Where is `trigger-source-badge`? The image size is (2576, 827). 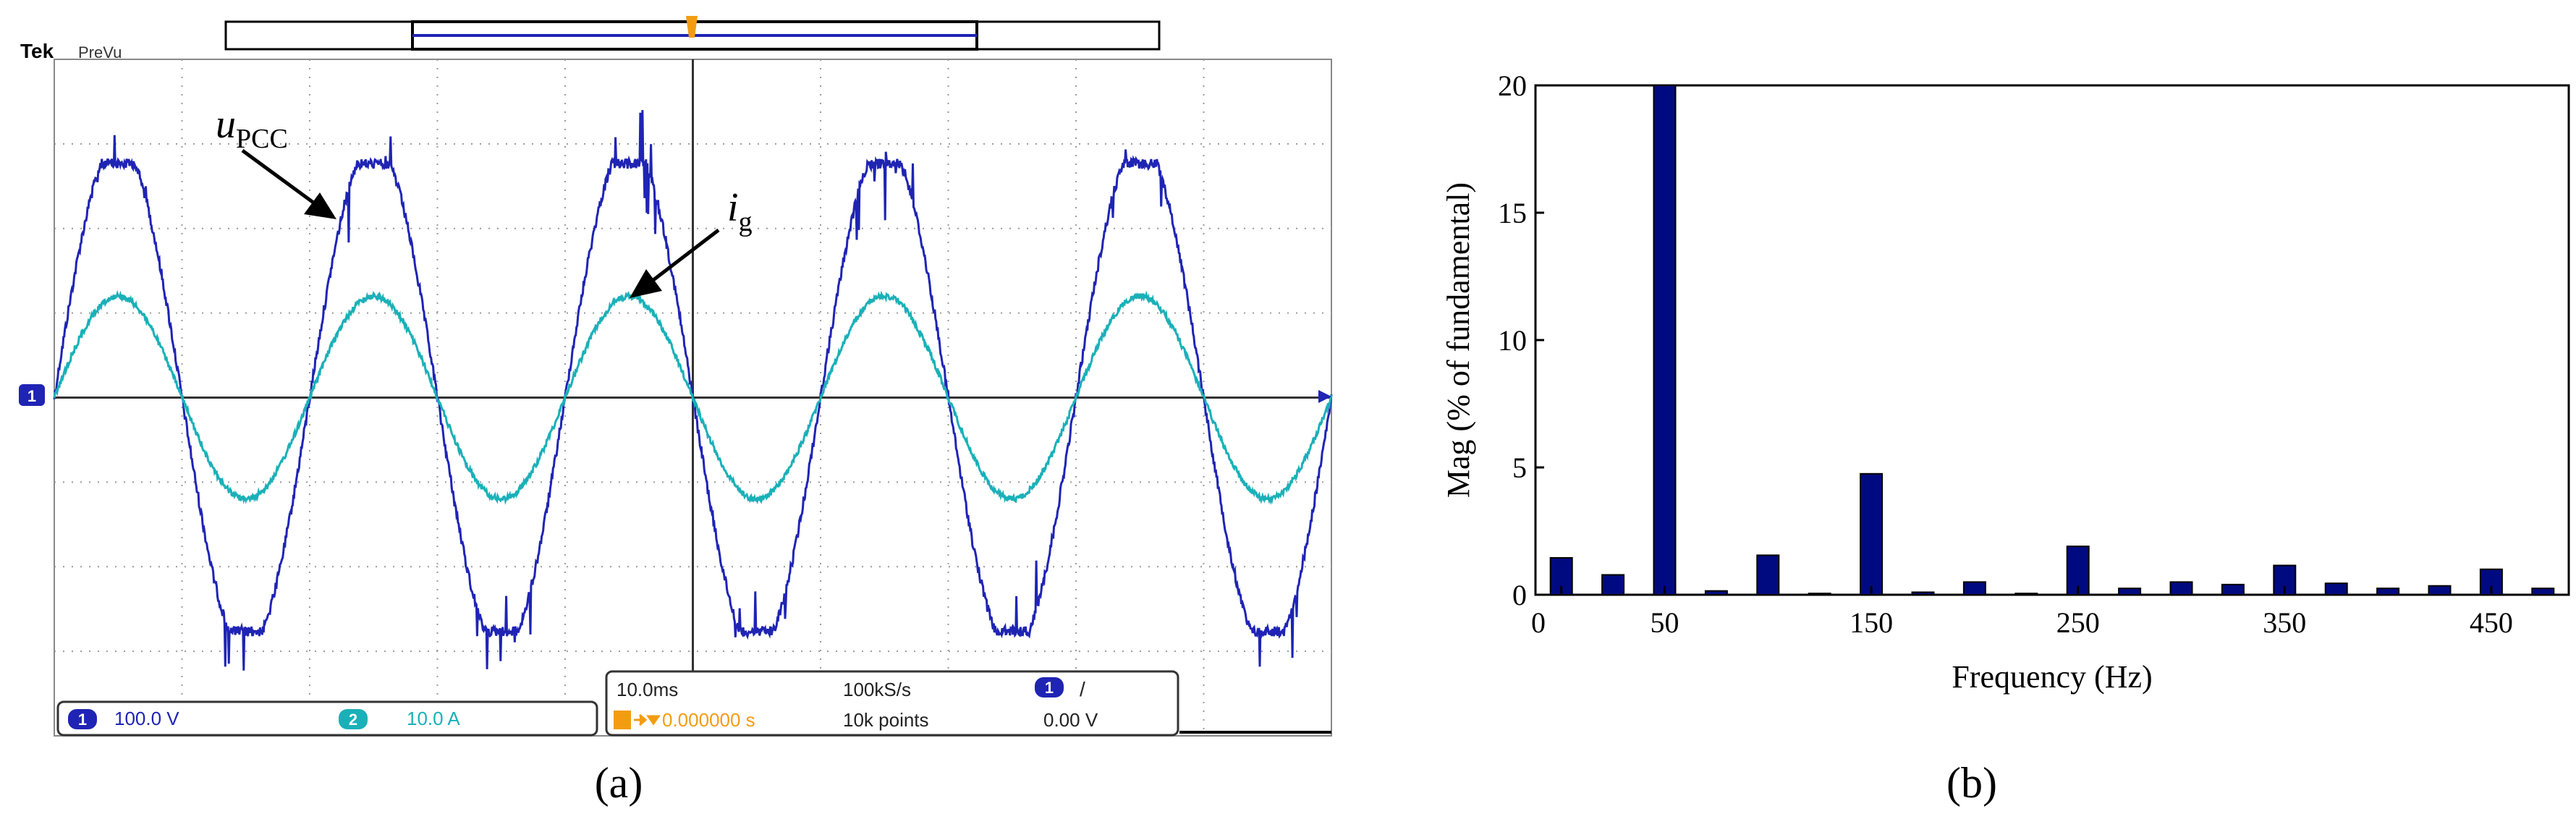
trigger-source-badge is located at coordinates (1049, 687).